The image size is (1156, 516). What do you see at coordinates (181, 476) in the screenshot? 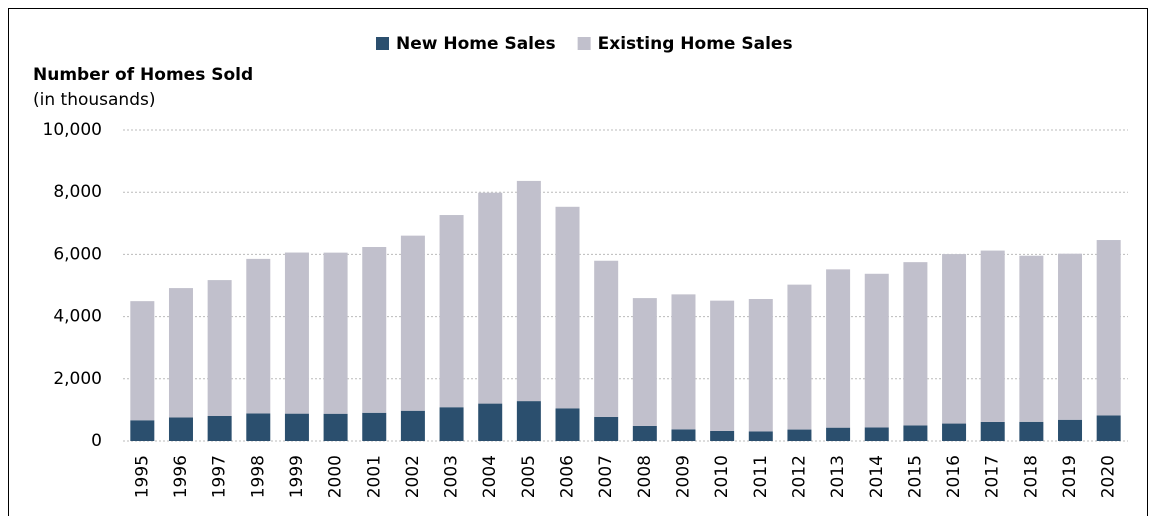
I see `x-tick-label: 1996` at bounding box center [181, 476].